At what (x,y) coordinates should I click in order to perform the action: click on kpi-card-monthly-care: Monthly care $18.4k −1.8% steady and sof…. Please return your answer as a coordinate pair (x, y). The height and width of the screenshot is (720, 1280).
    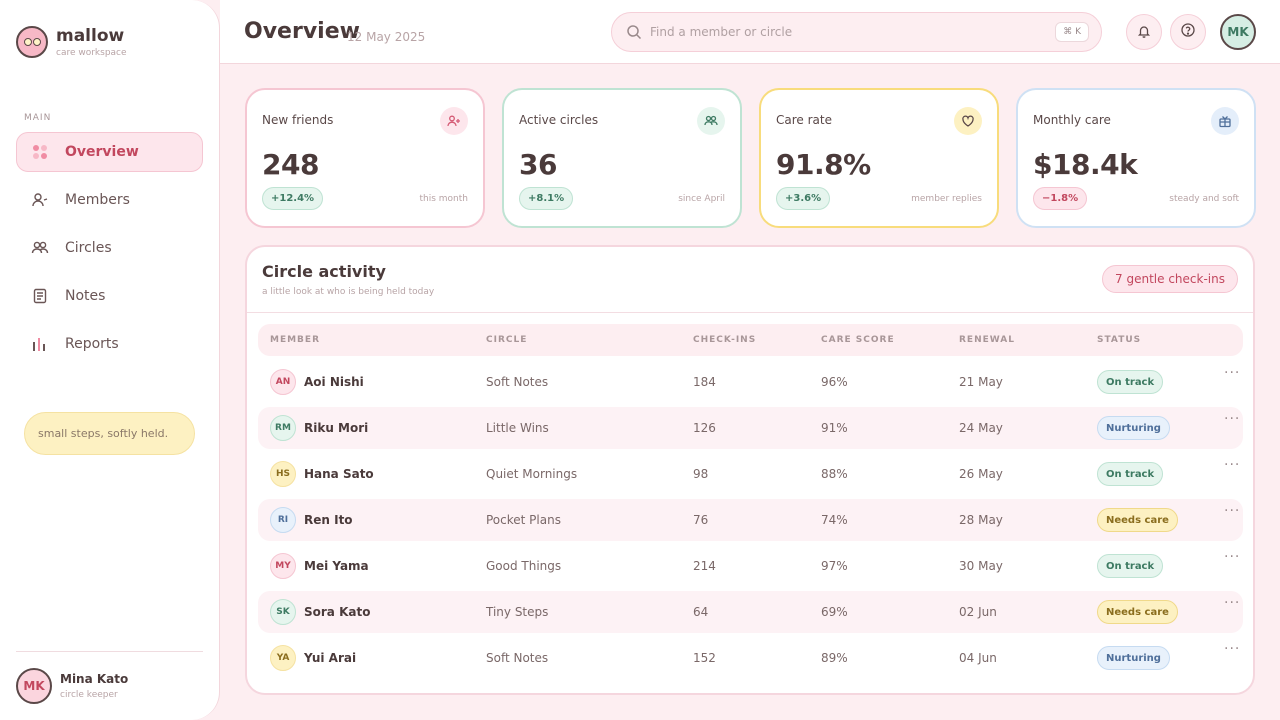
    Looking at the image, I should click on (1136, 158).